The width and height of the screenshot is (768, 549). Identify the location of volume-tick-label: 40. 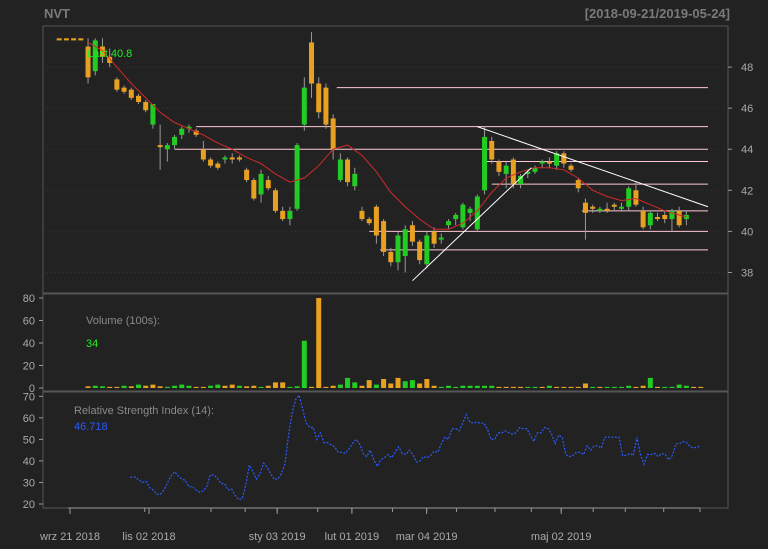
(29, 344).